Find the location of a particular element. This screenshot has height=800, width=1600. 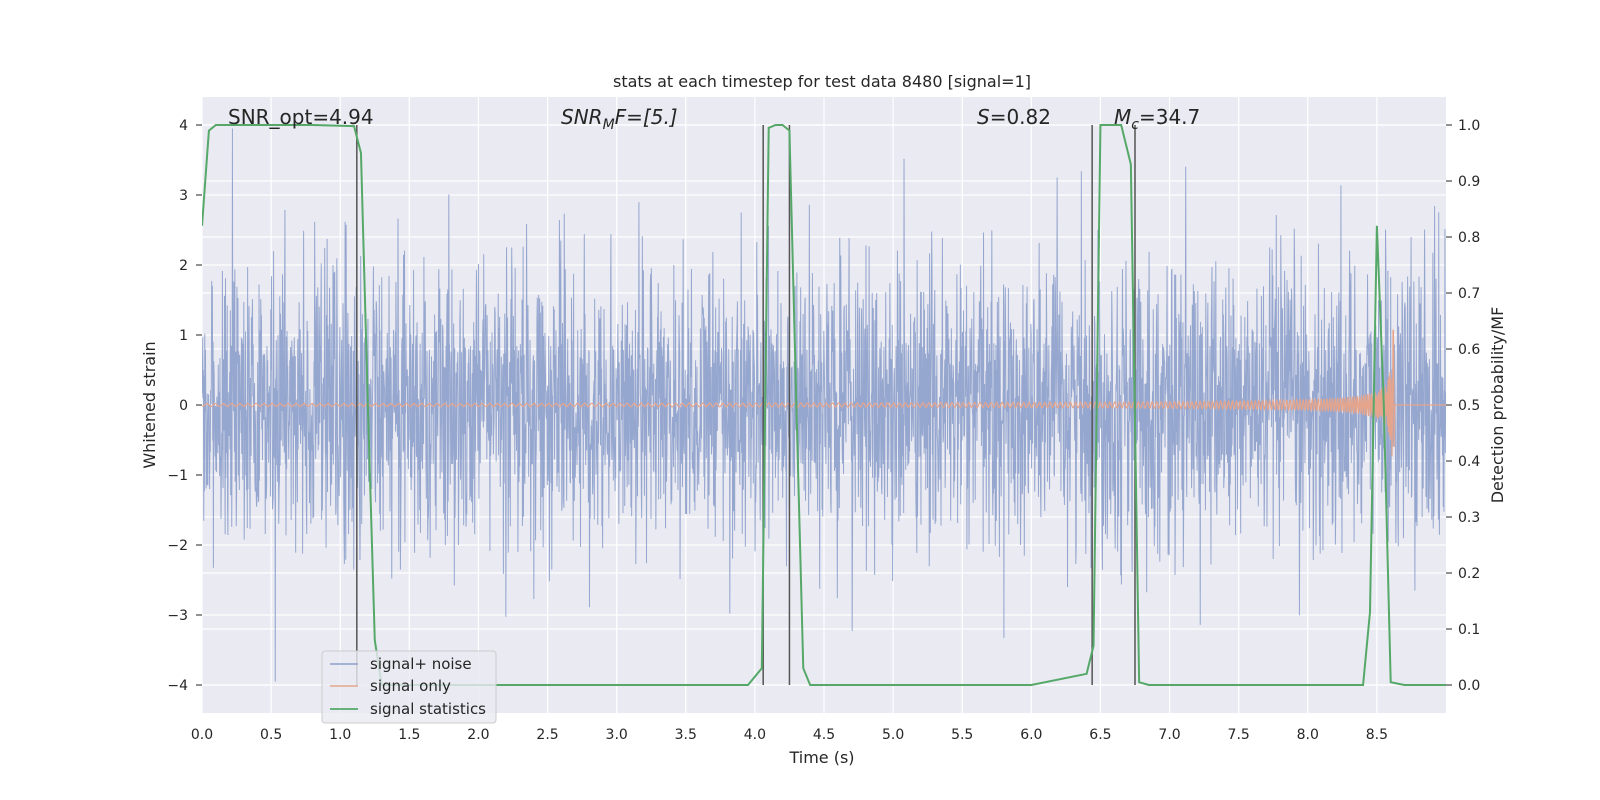

line-signal-only is located at coordinates (824, 393).